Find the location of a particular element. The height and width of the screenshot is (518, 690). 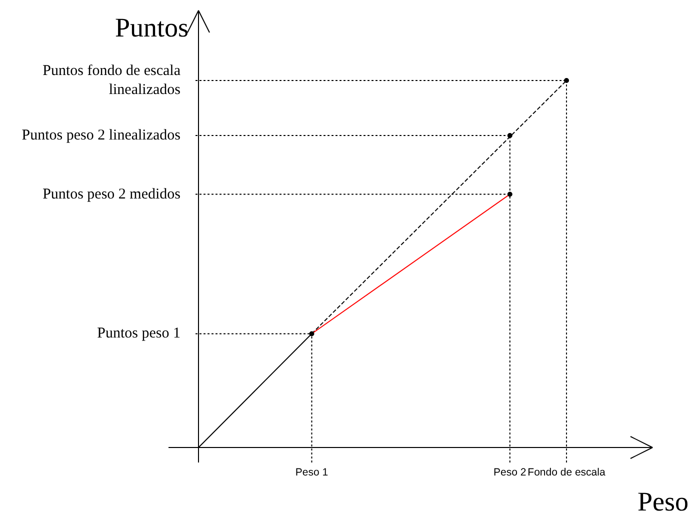

x-tick-label: Fondo de escala is located at coordinates (567, 472).